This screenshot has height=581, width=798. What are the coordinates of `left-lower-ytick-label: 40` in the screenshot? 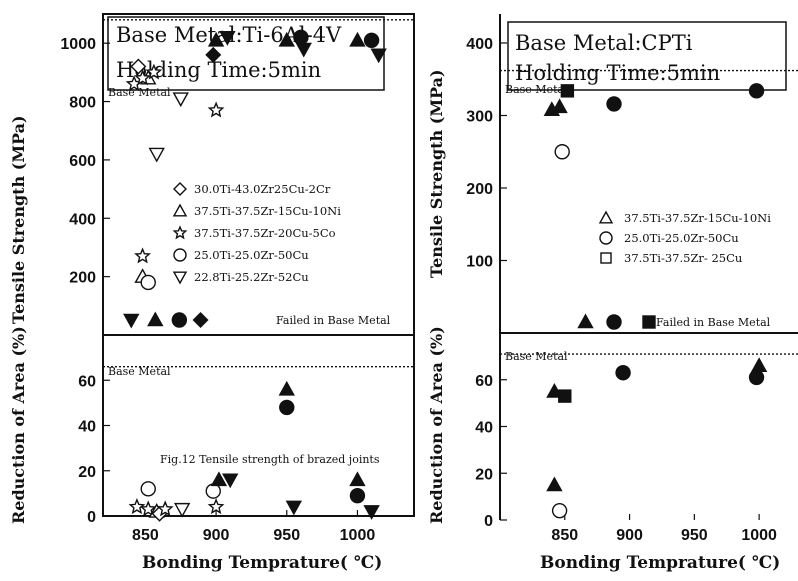 It's located at (87, 427).